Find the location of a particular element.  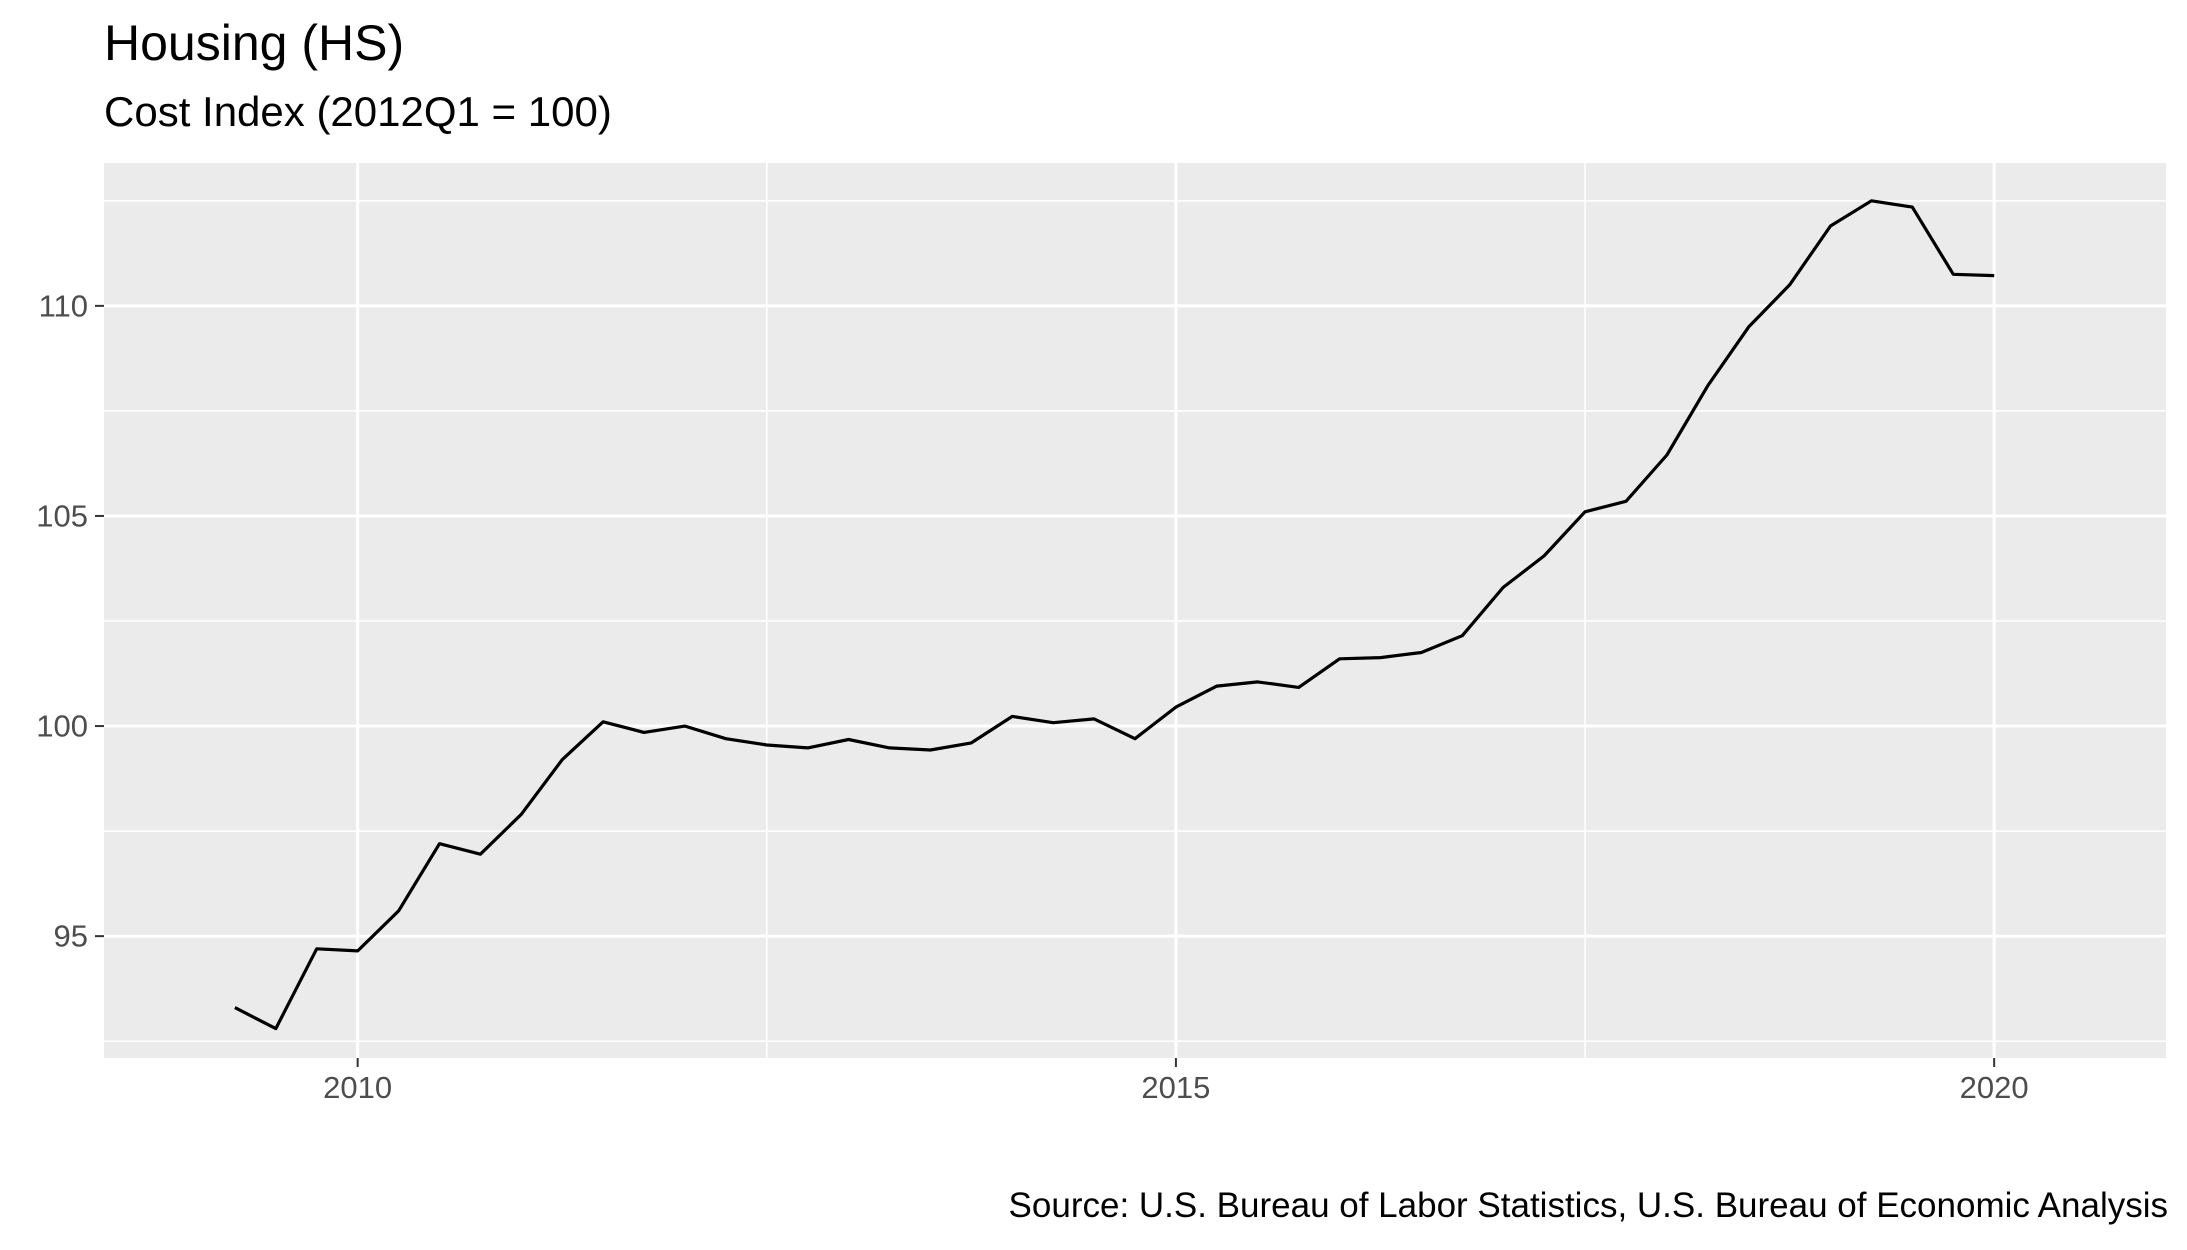

y-tick-label: 95 is located at coordinates (71, 936).